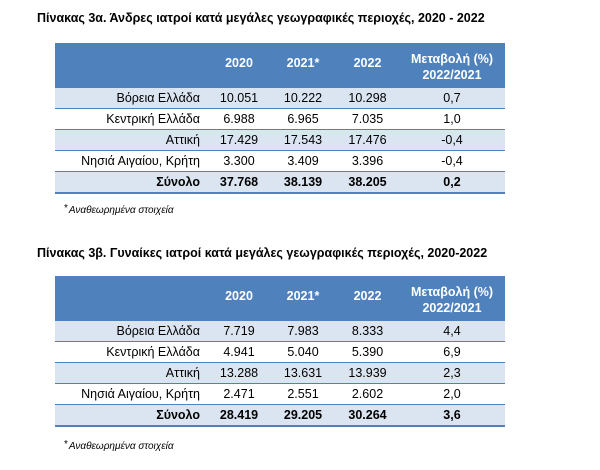 Image resolution: width=600 pixels, height=470 pixels. What do you see at coordinates (131, 298) in the screenshot?
I see `table-b-header-region` at bounding box center [131, 298].